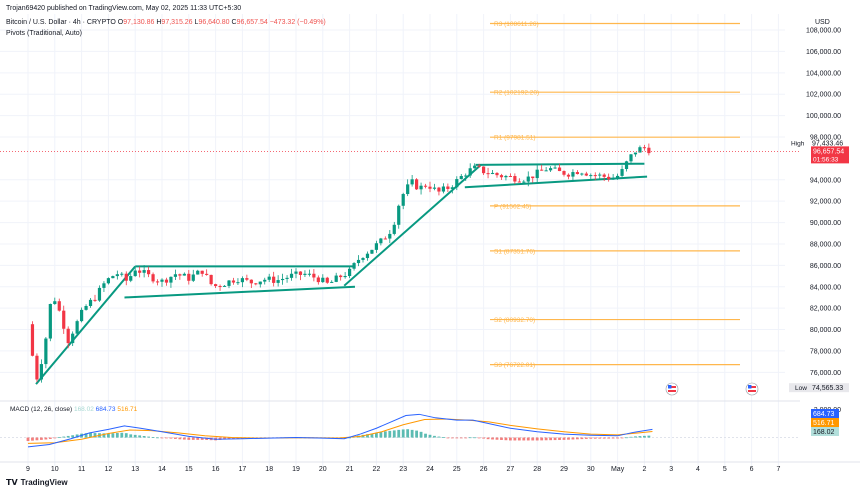  I want to click on event-icons, so click(712, 389).